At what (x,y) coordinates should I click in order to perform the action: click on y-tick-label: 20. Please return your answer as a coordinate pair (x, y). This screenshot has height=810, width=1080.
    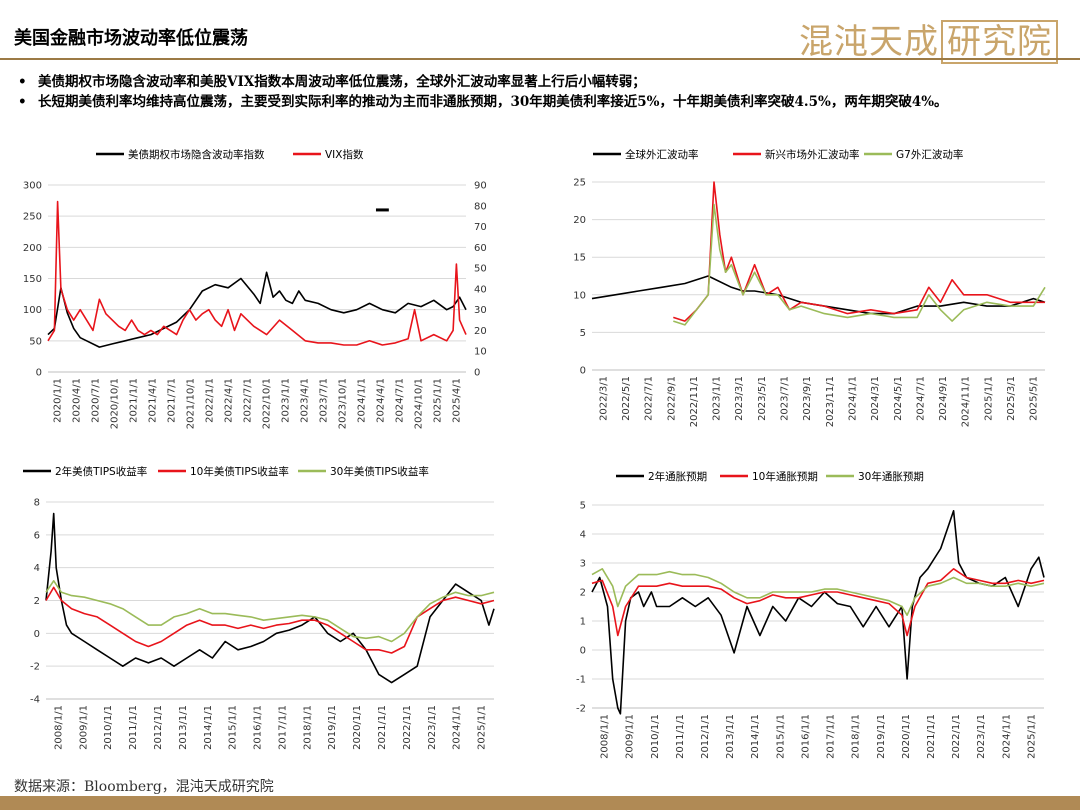
    Looking at the image, I should click on (579, 220).